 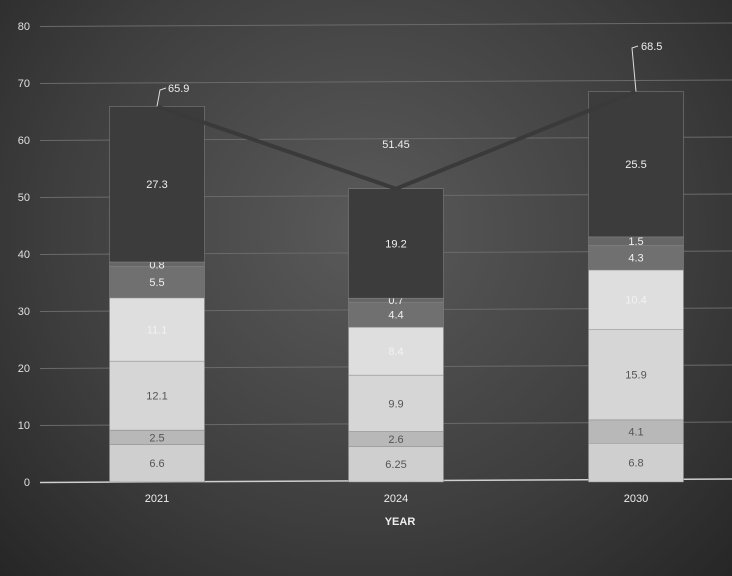 I want to click on y-tick-label: 30, so click(x=24, y=312).